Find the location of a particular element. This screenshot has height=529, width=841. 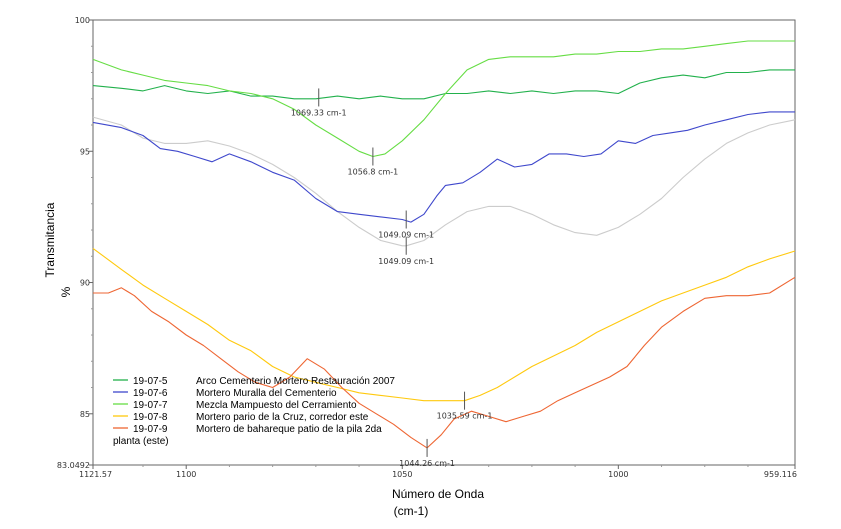

x-axis-label: Número de Onda is located at coordinates (438, 494).